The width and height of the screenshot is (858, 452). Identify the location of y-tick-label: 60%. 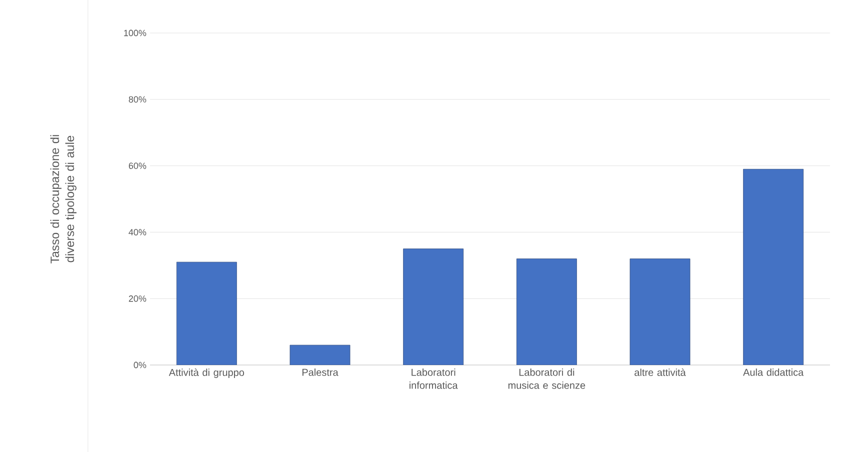
(137, 165).